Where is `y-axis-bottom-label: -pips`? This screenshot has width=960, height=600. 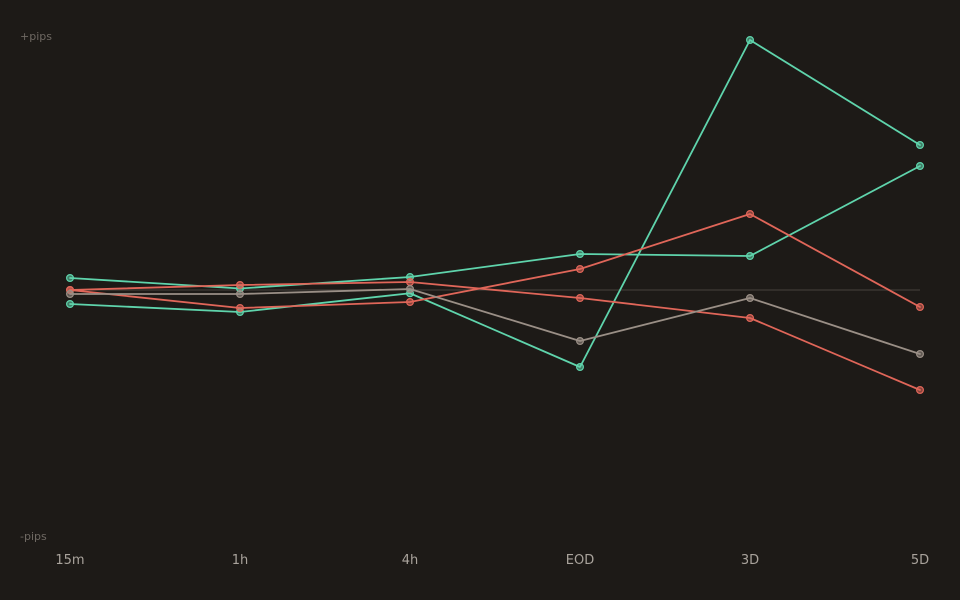
y-axis-bottom-label: -pips is located at coordinates (33, 536).